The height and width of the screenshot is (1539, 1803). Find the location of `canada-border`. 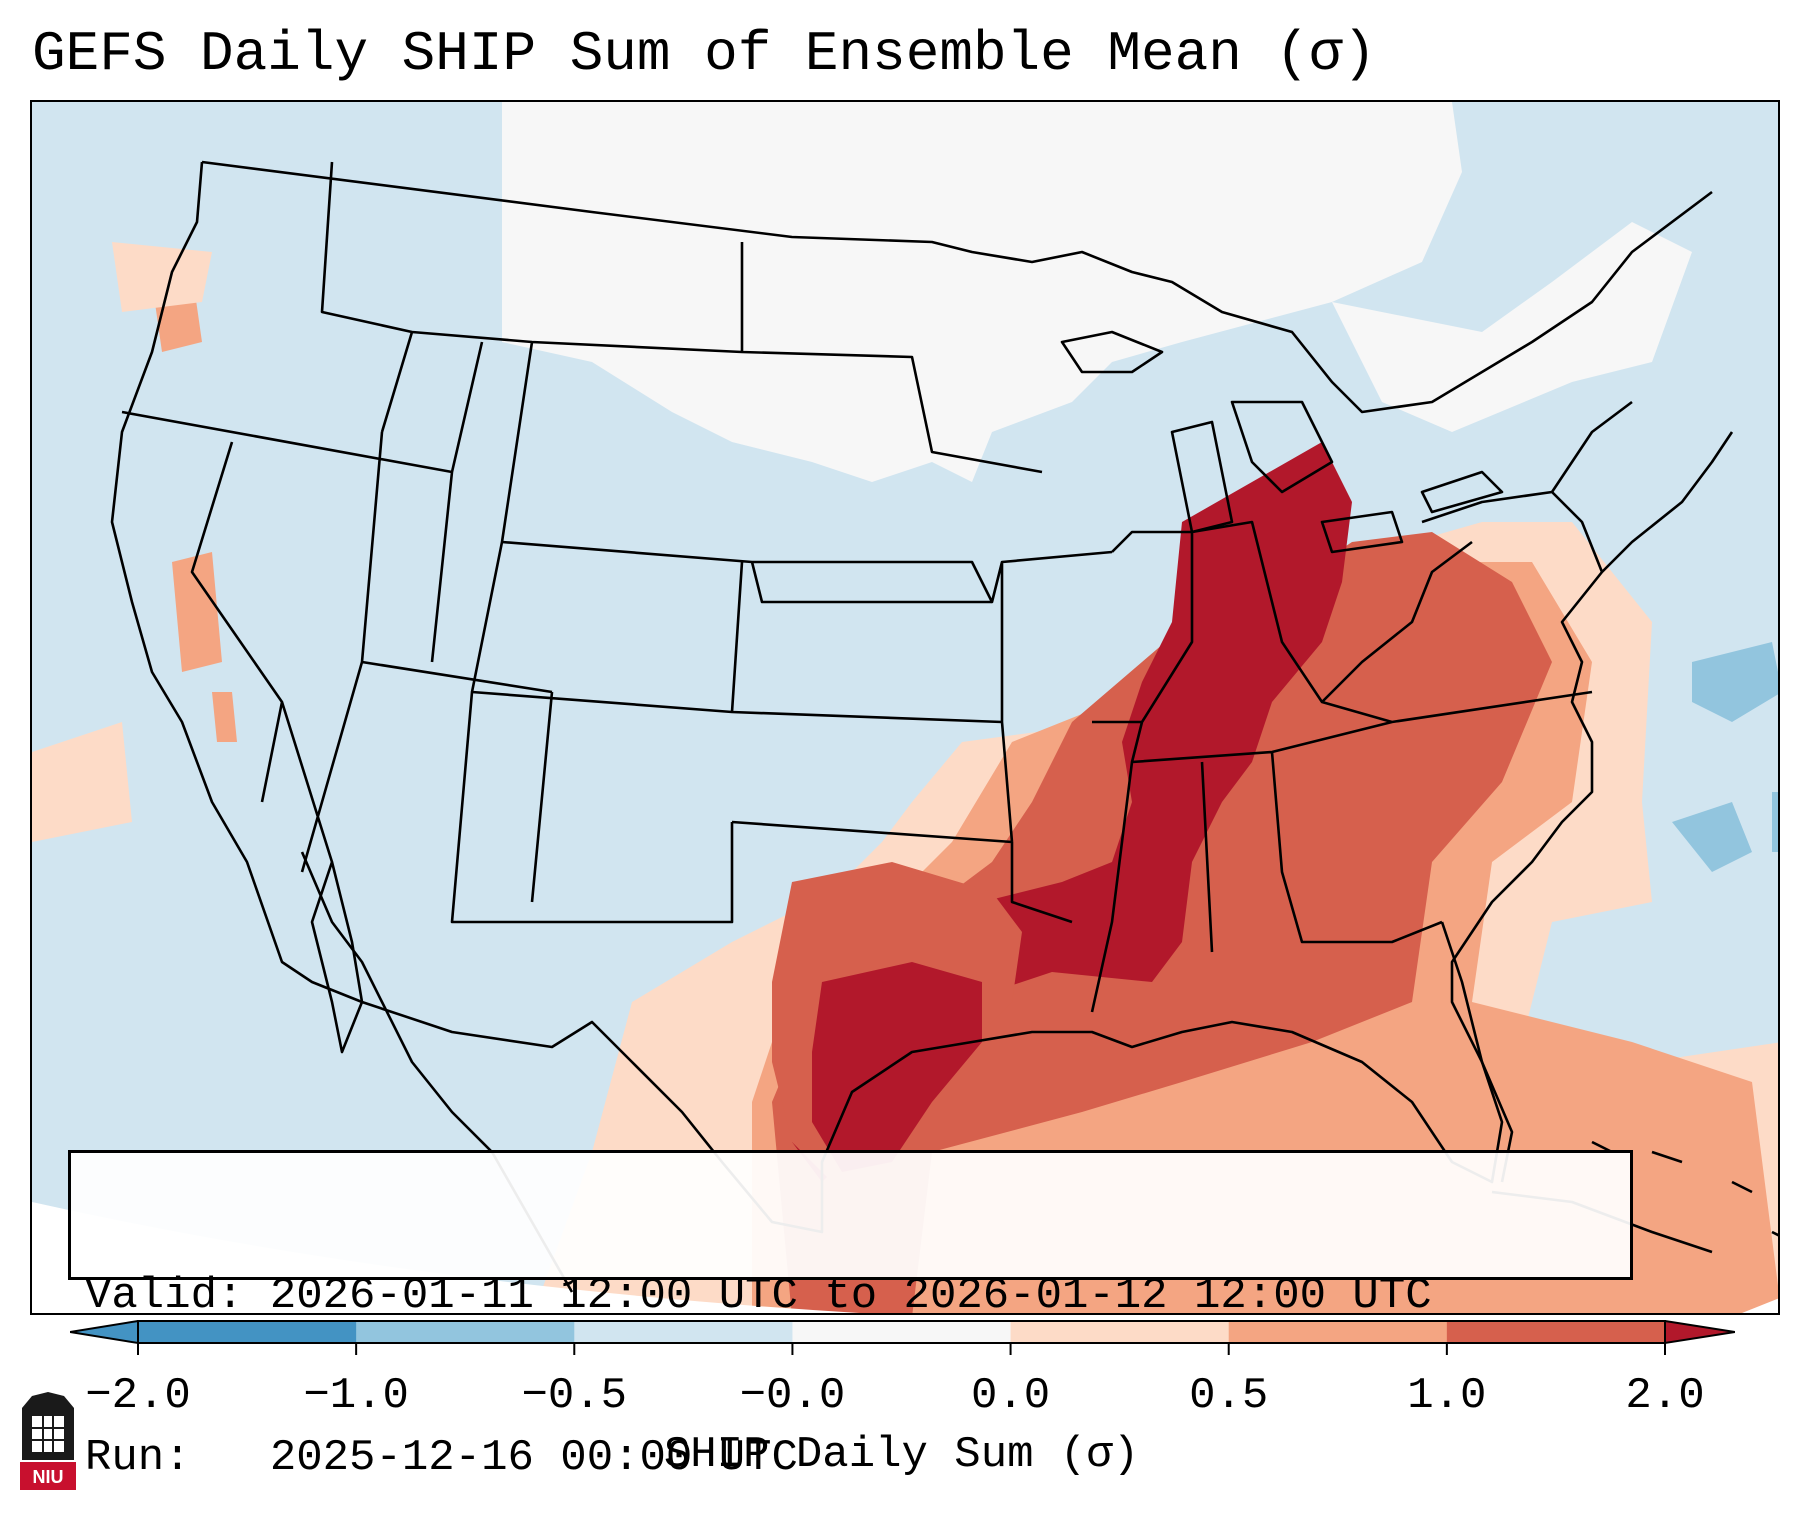

canada-border is located at coordinates (957, 287).